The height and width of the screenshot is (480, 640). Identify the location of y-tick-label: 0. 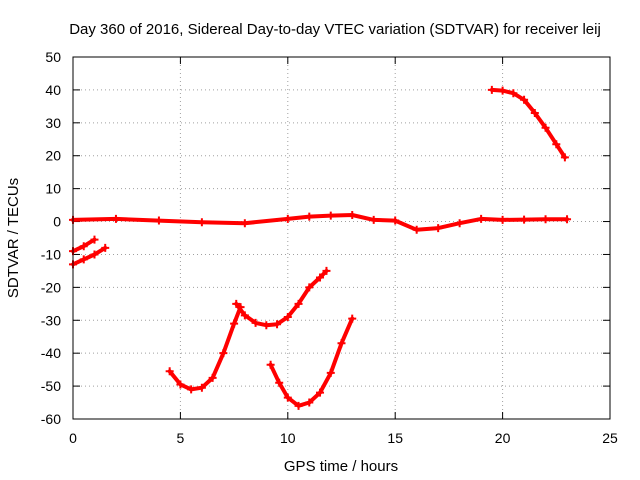
(57, 222).